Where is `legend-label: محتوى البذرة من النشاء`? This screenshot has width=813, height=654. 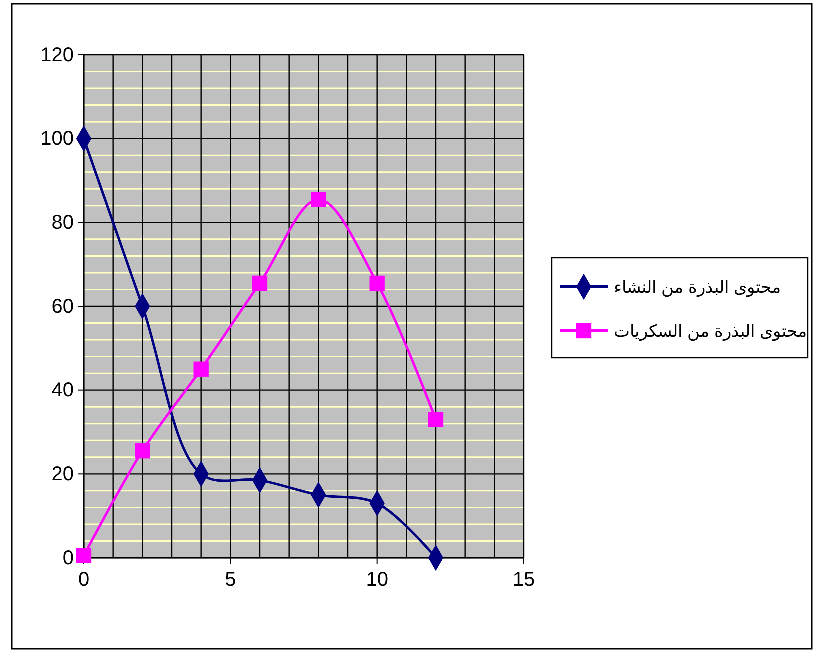
legend-label: محتوى البذرة من النشاء is located at coordinates (698, 288).